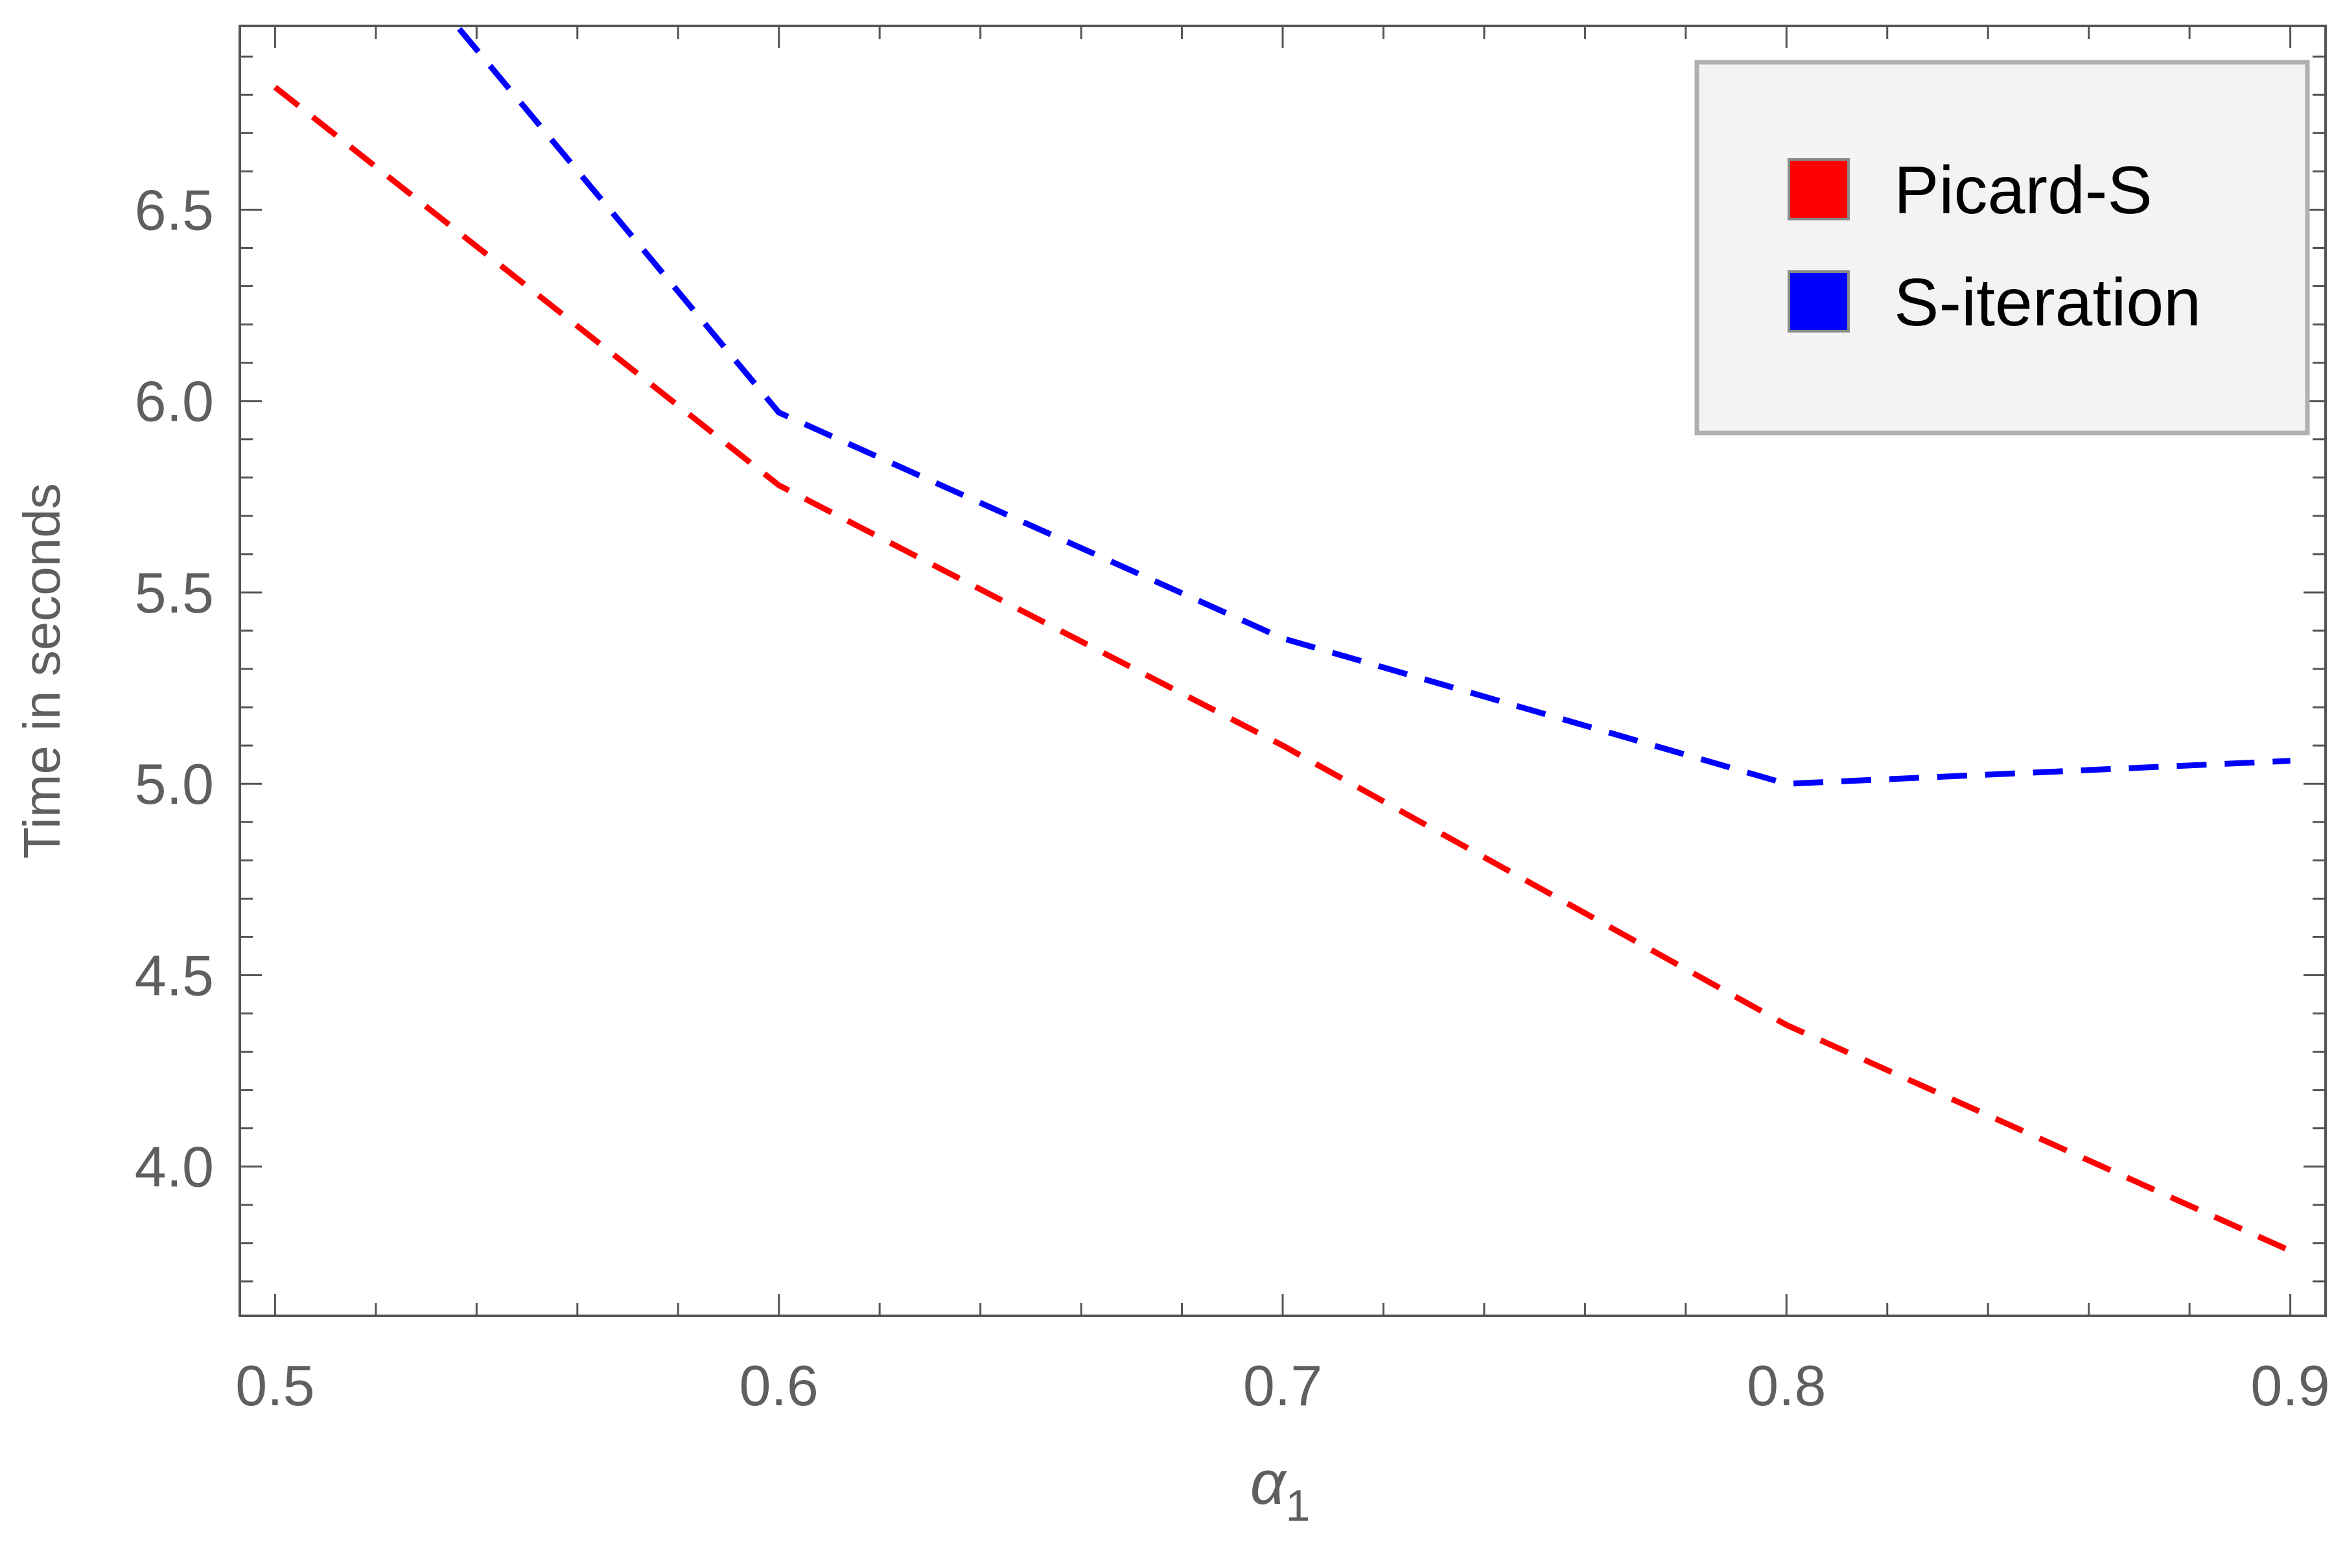 The image size is (2345, 1568). What do you see at coordinates (274, 1386) in the screenshot?
I see `x-tick-label: 0.5` at bounding box center [274, 1386].